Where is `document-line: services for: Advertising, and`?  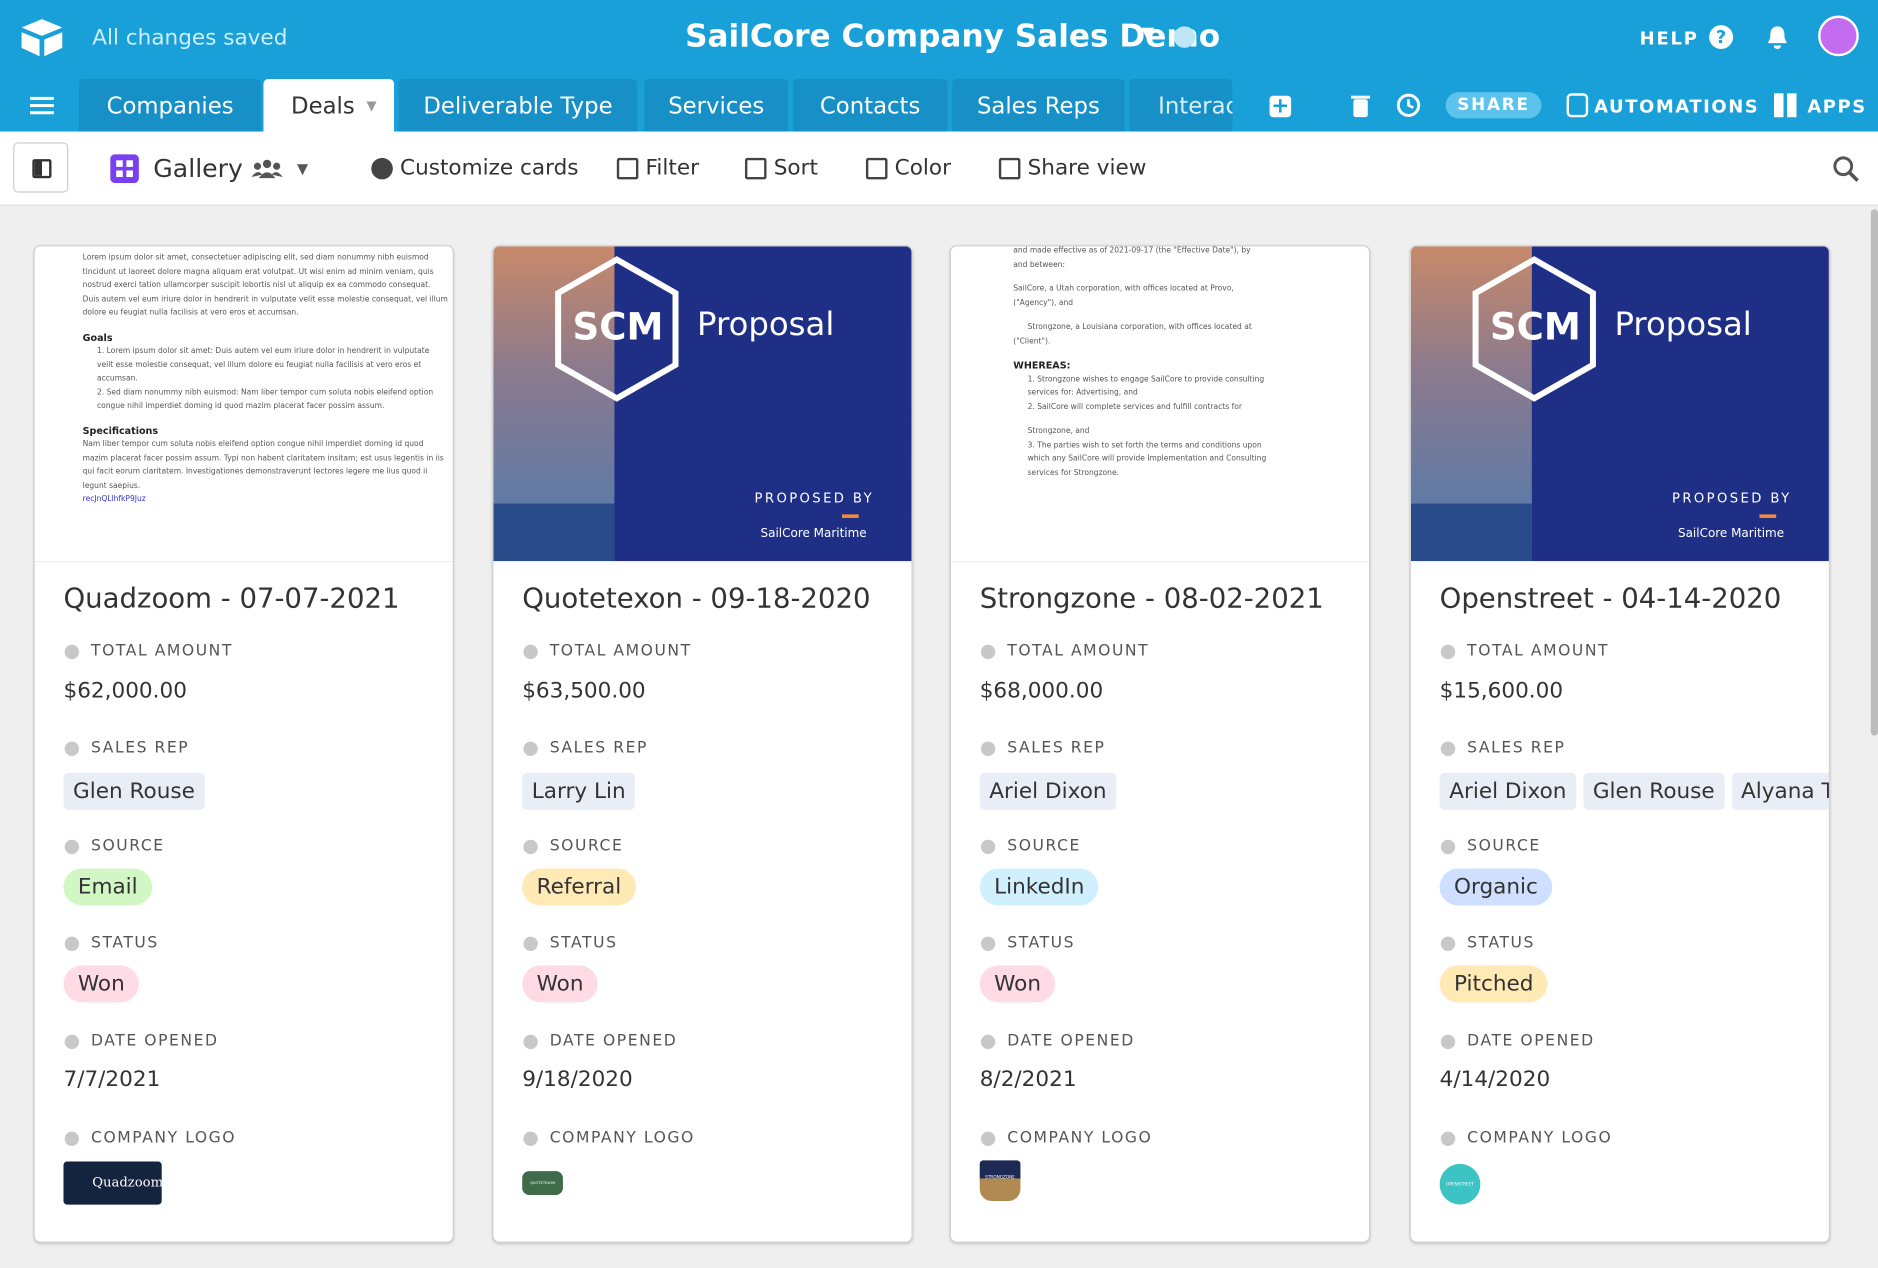 document-line: services for: Advertising, and is located at coordinates (1082, 393).